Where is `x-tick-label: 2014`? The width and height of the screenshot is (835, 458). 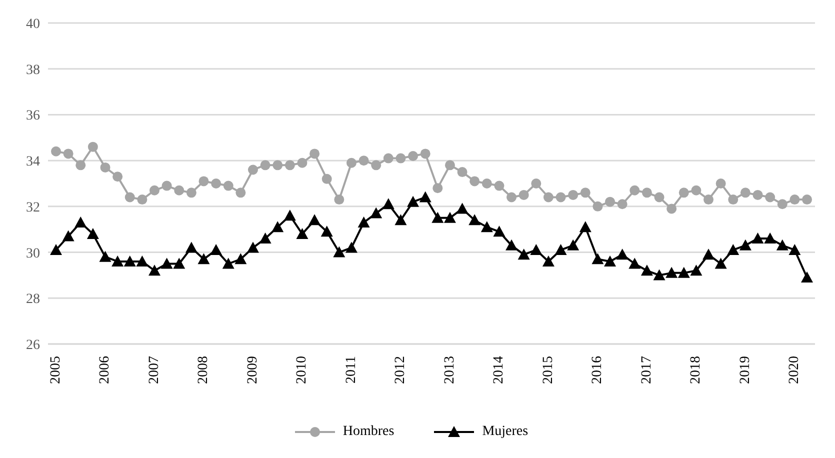
x-tick-label: 2014 is located at coordinates (499, 370).